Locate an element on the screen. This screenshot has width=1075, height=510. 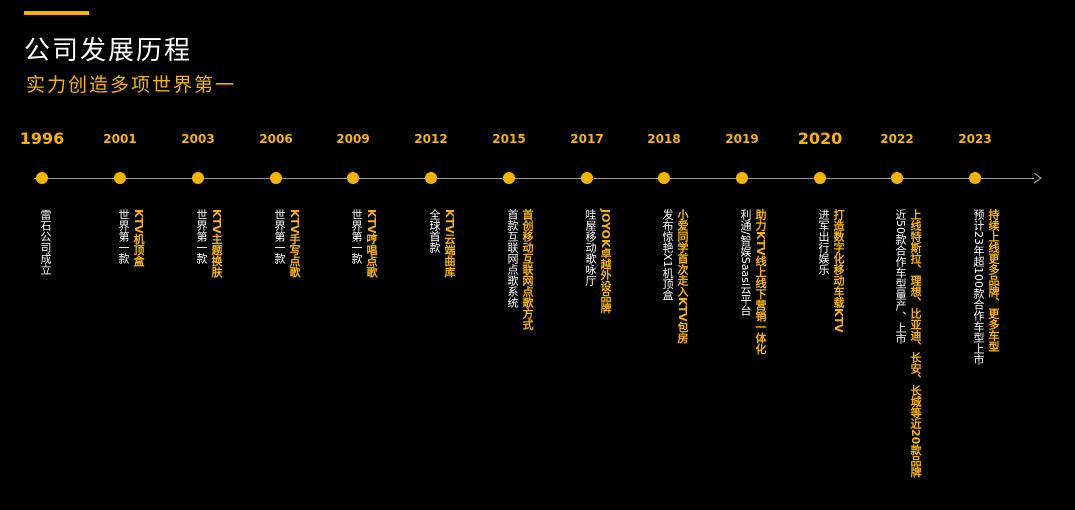
event-year: 2023 is located at coordinates (975, 139).